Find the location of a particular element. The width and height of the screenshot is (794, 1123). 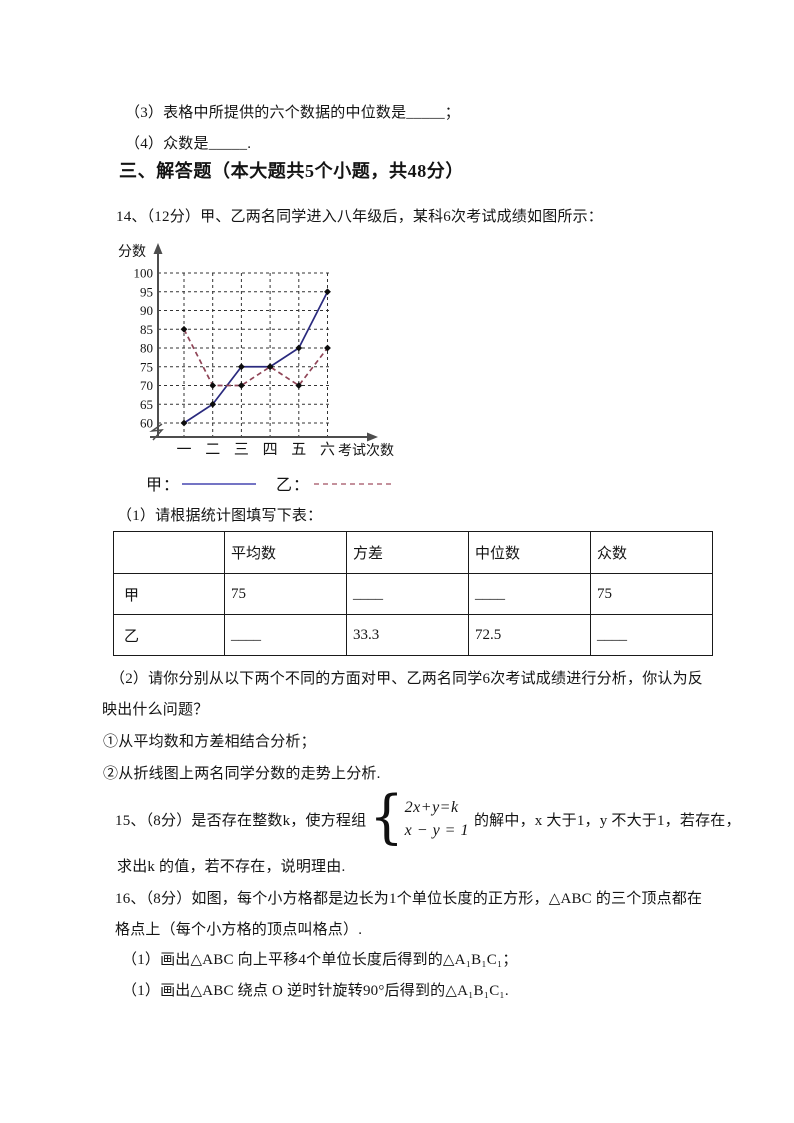

legend-line-yi-dashed is located at coordinates (354, 484).